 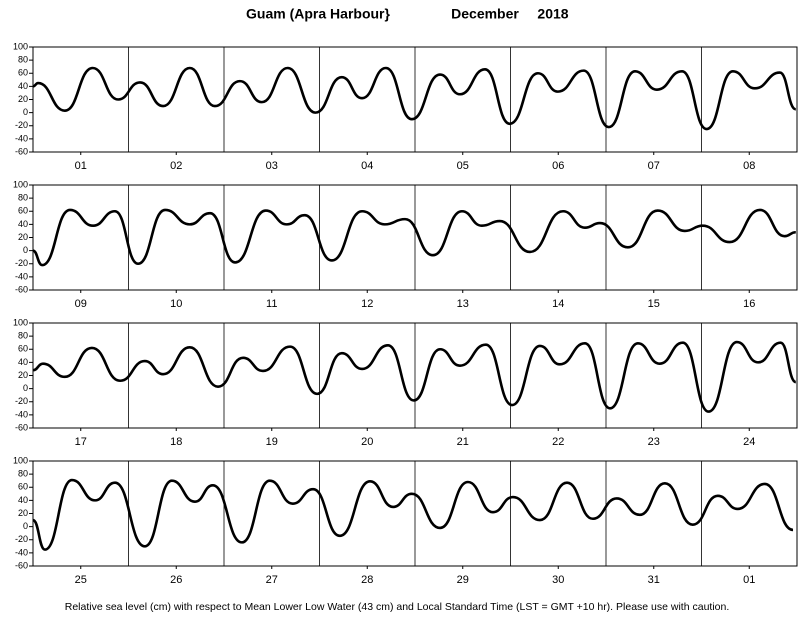 What do you see at coordinates (176, 580) in the screenshot?
I see `day-label: 26` at bounding box center [176, 580].